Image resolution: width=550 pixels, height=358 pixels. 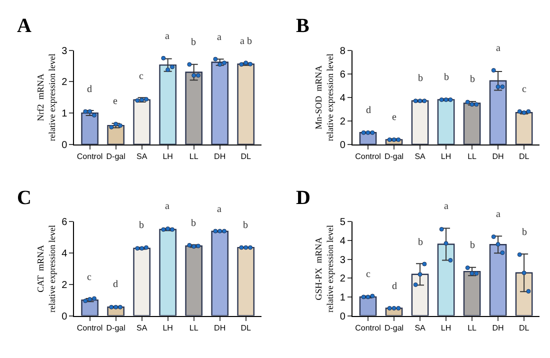 I want to click on y-axis-title: Nrf2 mRNA relative expression level, so click(x=46, y=97).